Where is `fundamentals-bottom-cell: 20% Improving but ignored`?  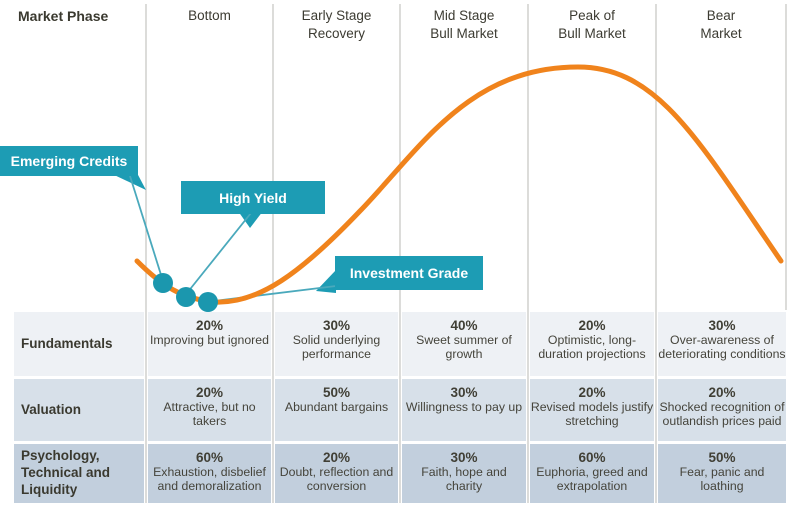
fundamentals-bottom-cell: 20% Improving but ignored is located at coordinates (209, 344).